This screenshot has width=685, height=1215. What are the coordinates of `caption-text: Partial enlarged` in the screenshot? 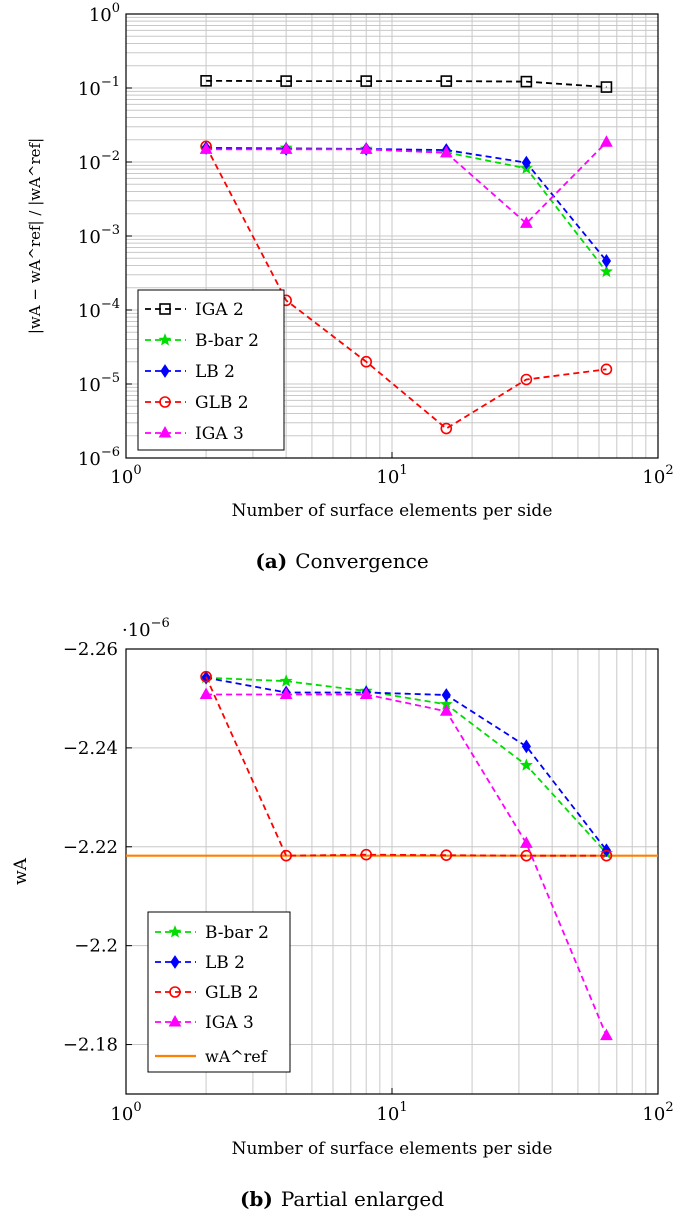 It's located at (362, 1199).